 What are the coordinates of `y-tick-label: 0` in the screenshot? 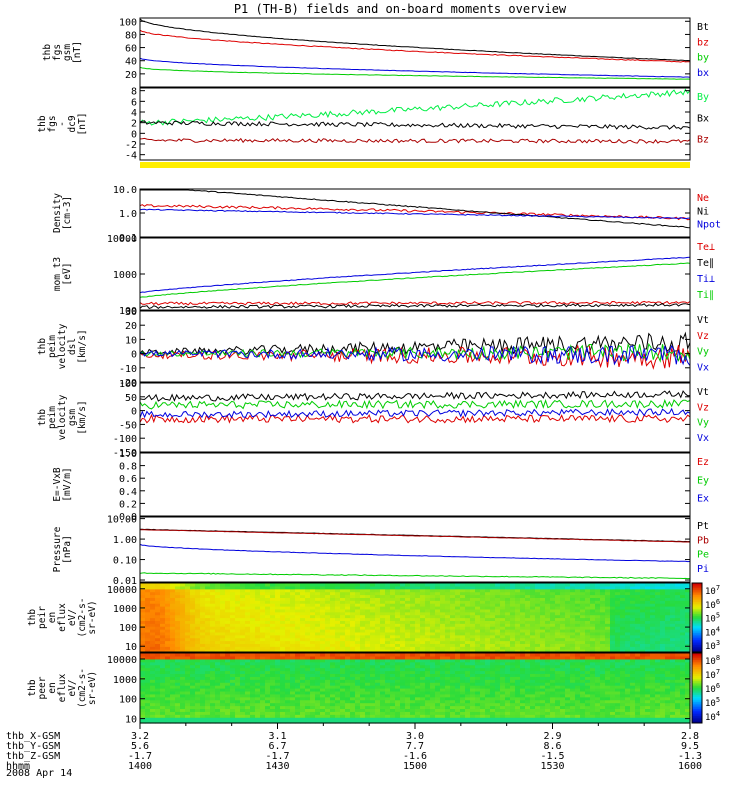 It's located at (134, 355).